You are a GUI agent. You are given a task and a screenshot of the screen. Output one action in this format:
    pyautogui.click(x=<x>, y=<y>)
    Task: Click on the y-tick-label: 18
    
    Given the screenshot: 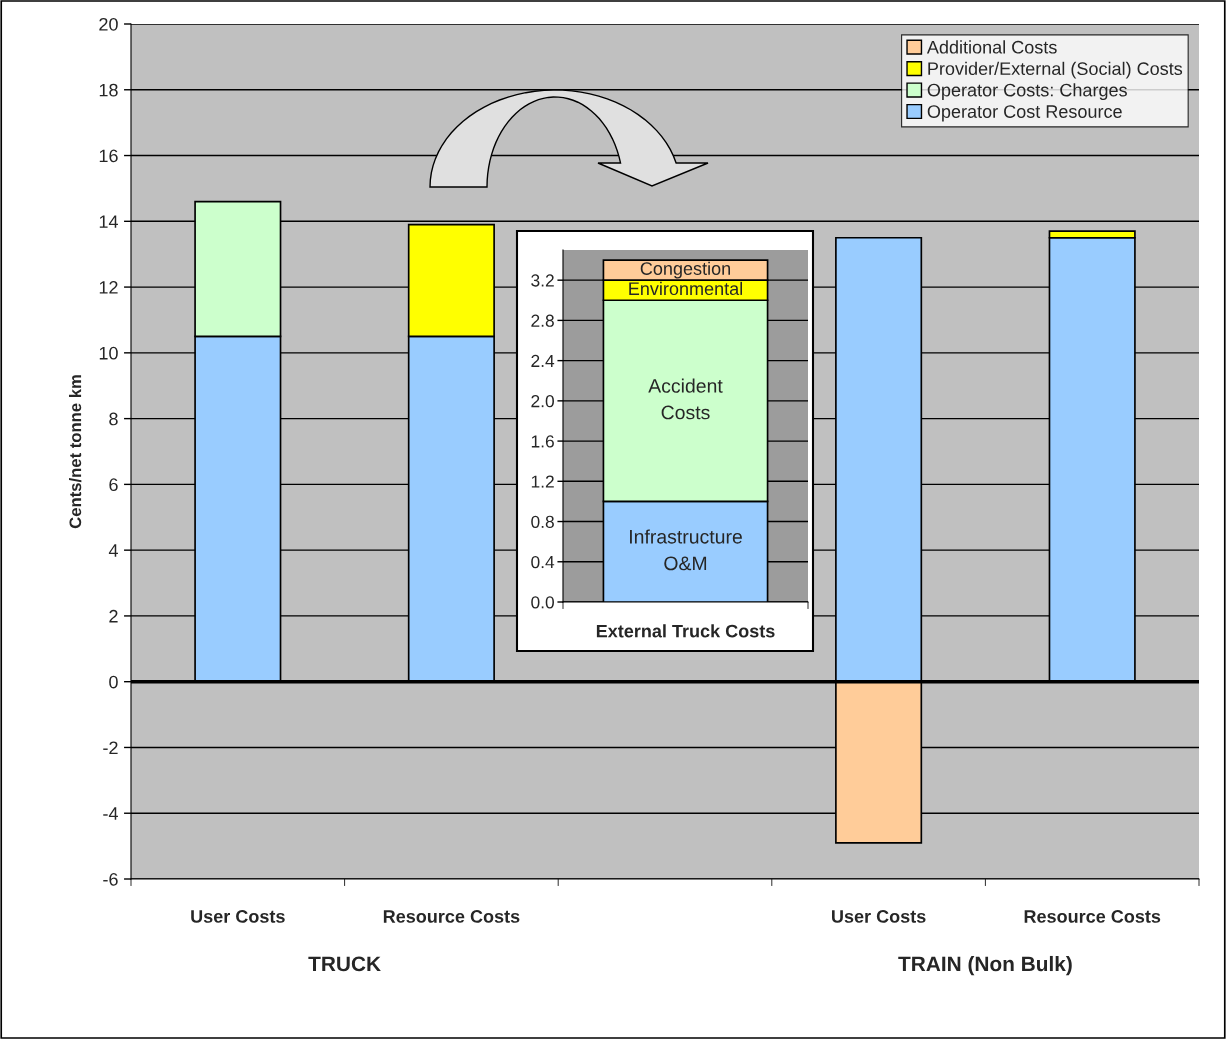 What is the action you would take?
    pyautogui.click(x=108, y=90)
    